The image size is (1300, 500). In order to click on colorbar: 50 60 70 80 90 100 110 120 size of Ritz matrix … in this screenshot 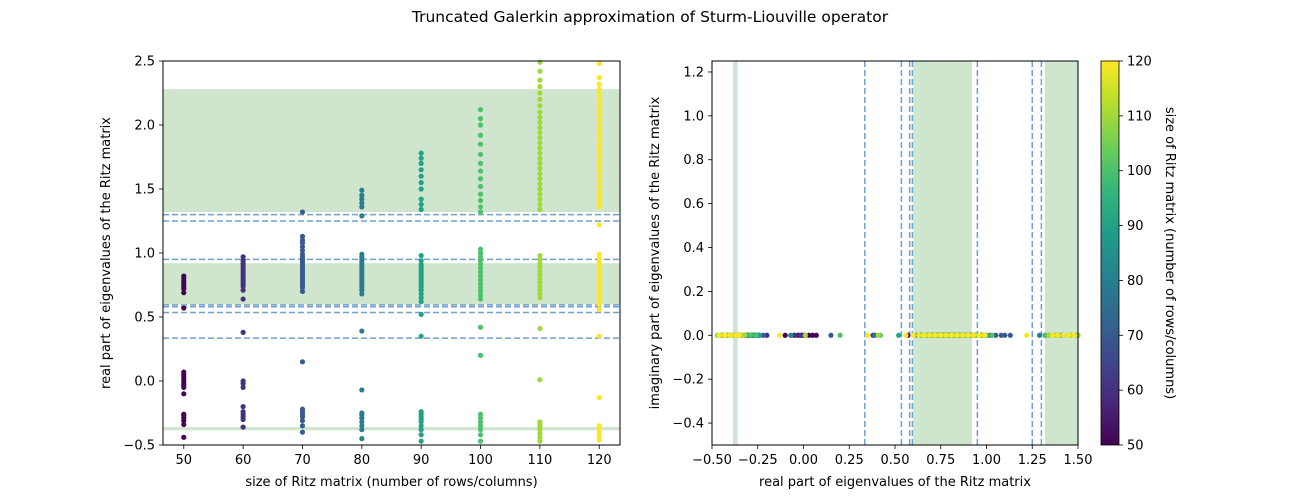, I will do `click(1138, 254)`.